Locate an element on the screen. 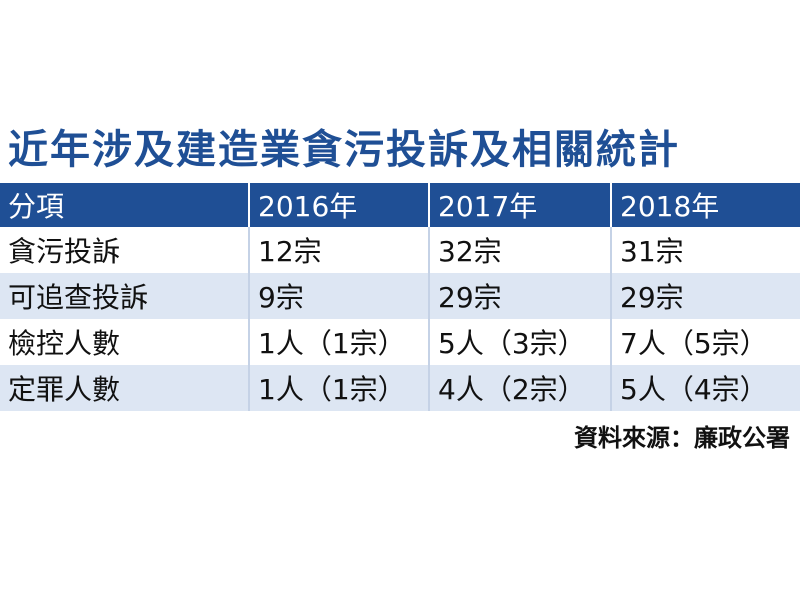 Image resolution: width=800 pixels, height=600 pixels. table-row: 定罪人數 1人（1宗） 4人（2宗） 5人（4宗） is located at coordinates (400, 388).